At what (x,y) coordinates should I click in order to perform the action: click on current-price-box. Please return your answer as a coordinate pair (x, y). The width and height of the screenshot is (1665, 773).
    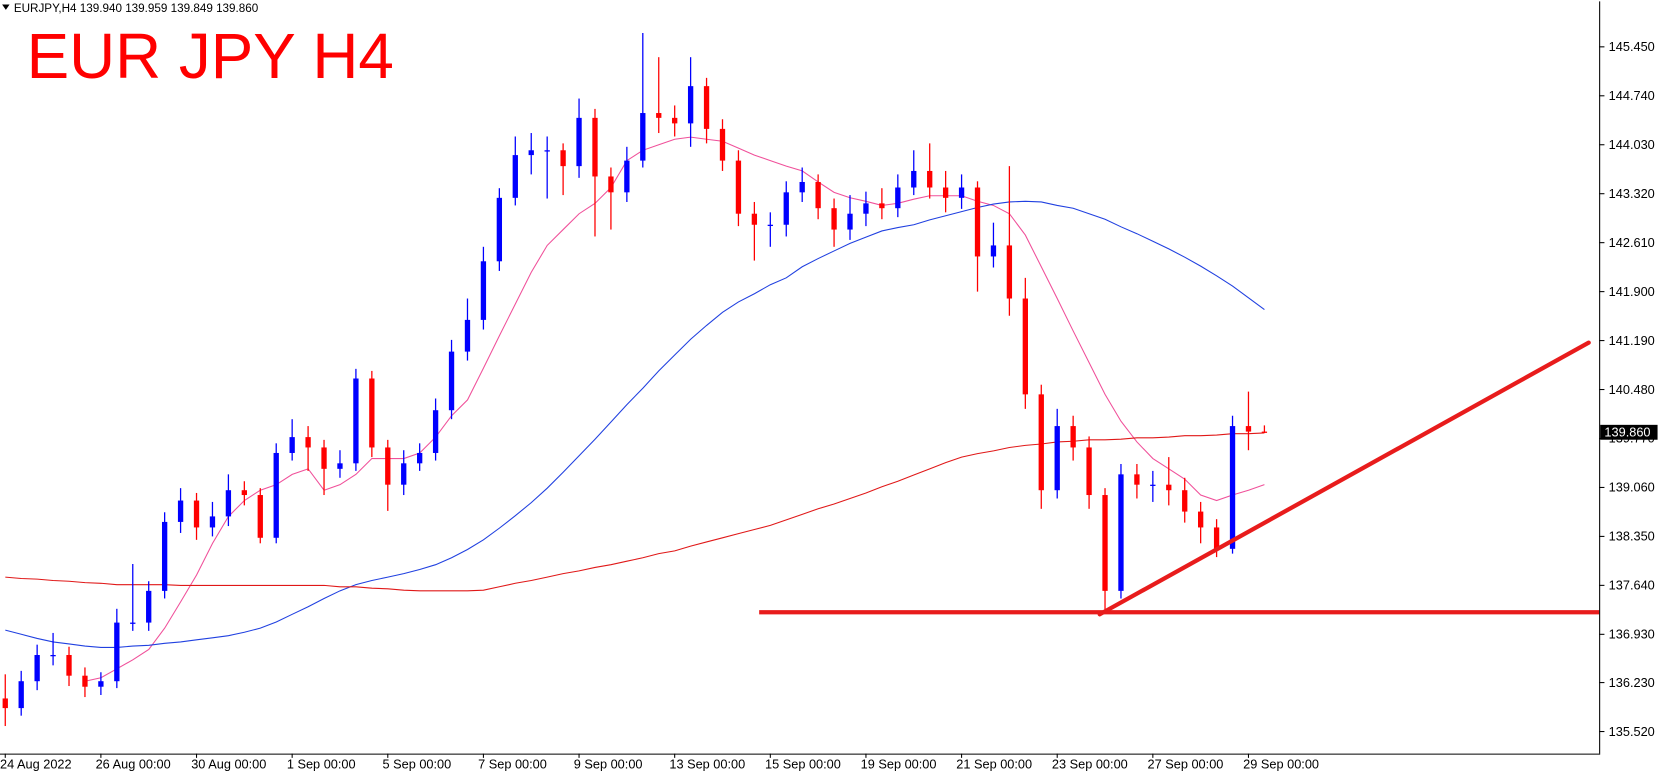
    Looking at the image, I should click on (1629, 432).